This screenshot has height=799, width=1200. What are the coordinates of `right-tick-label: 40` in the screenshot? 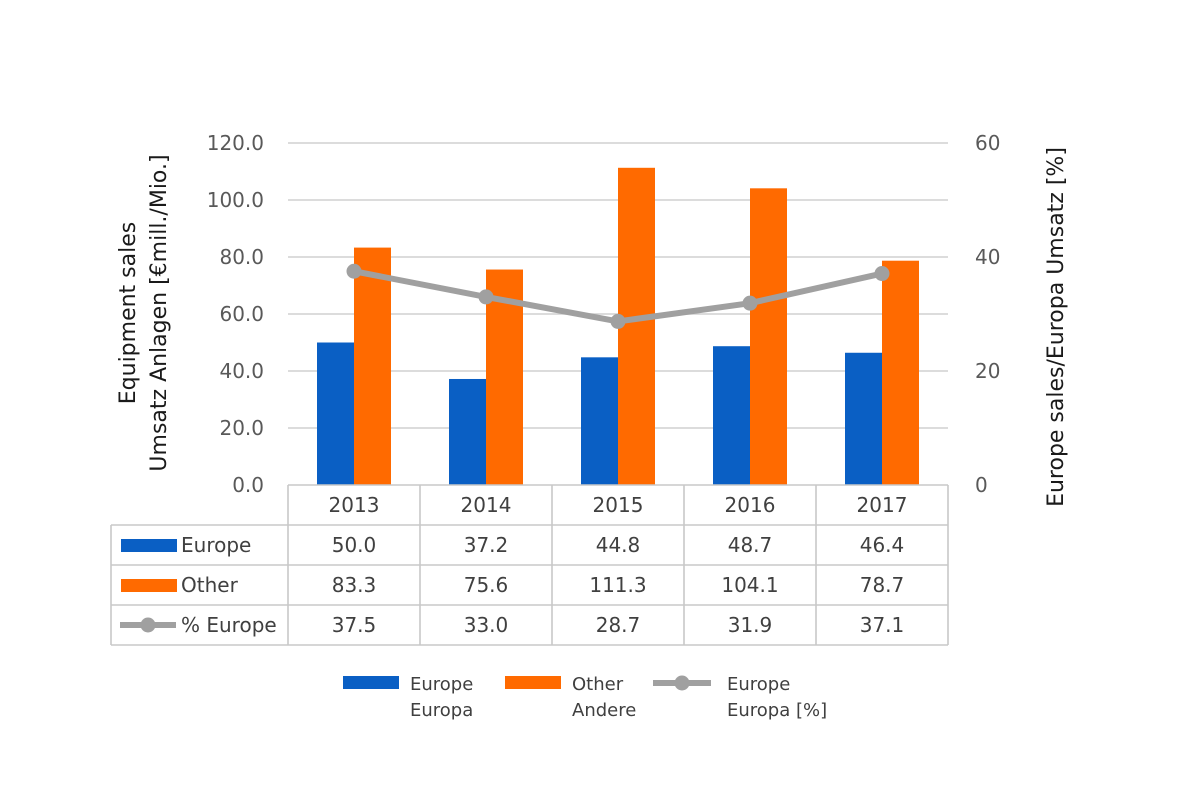 It's located at (987, 257).